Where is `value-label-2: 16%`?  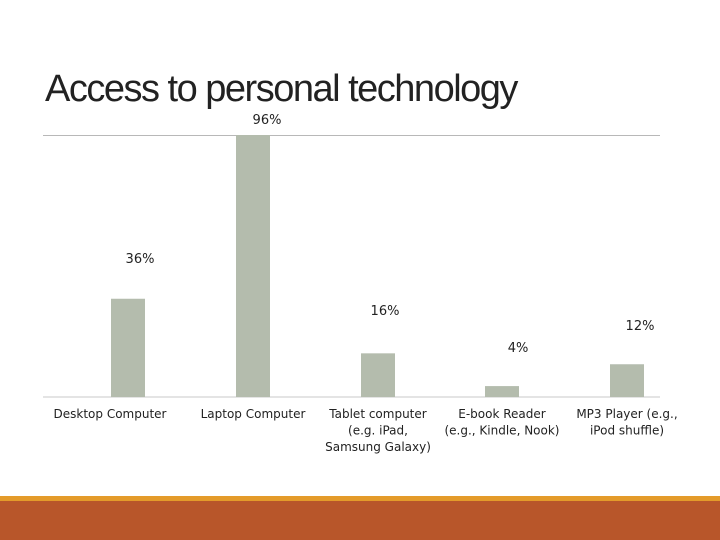
value-label-2: 16% is located at coordinates (385, 311).